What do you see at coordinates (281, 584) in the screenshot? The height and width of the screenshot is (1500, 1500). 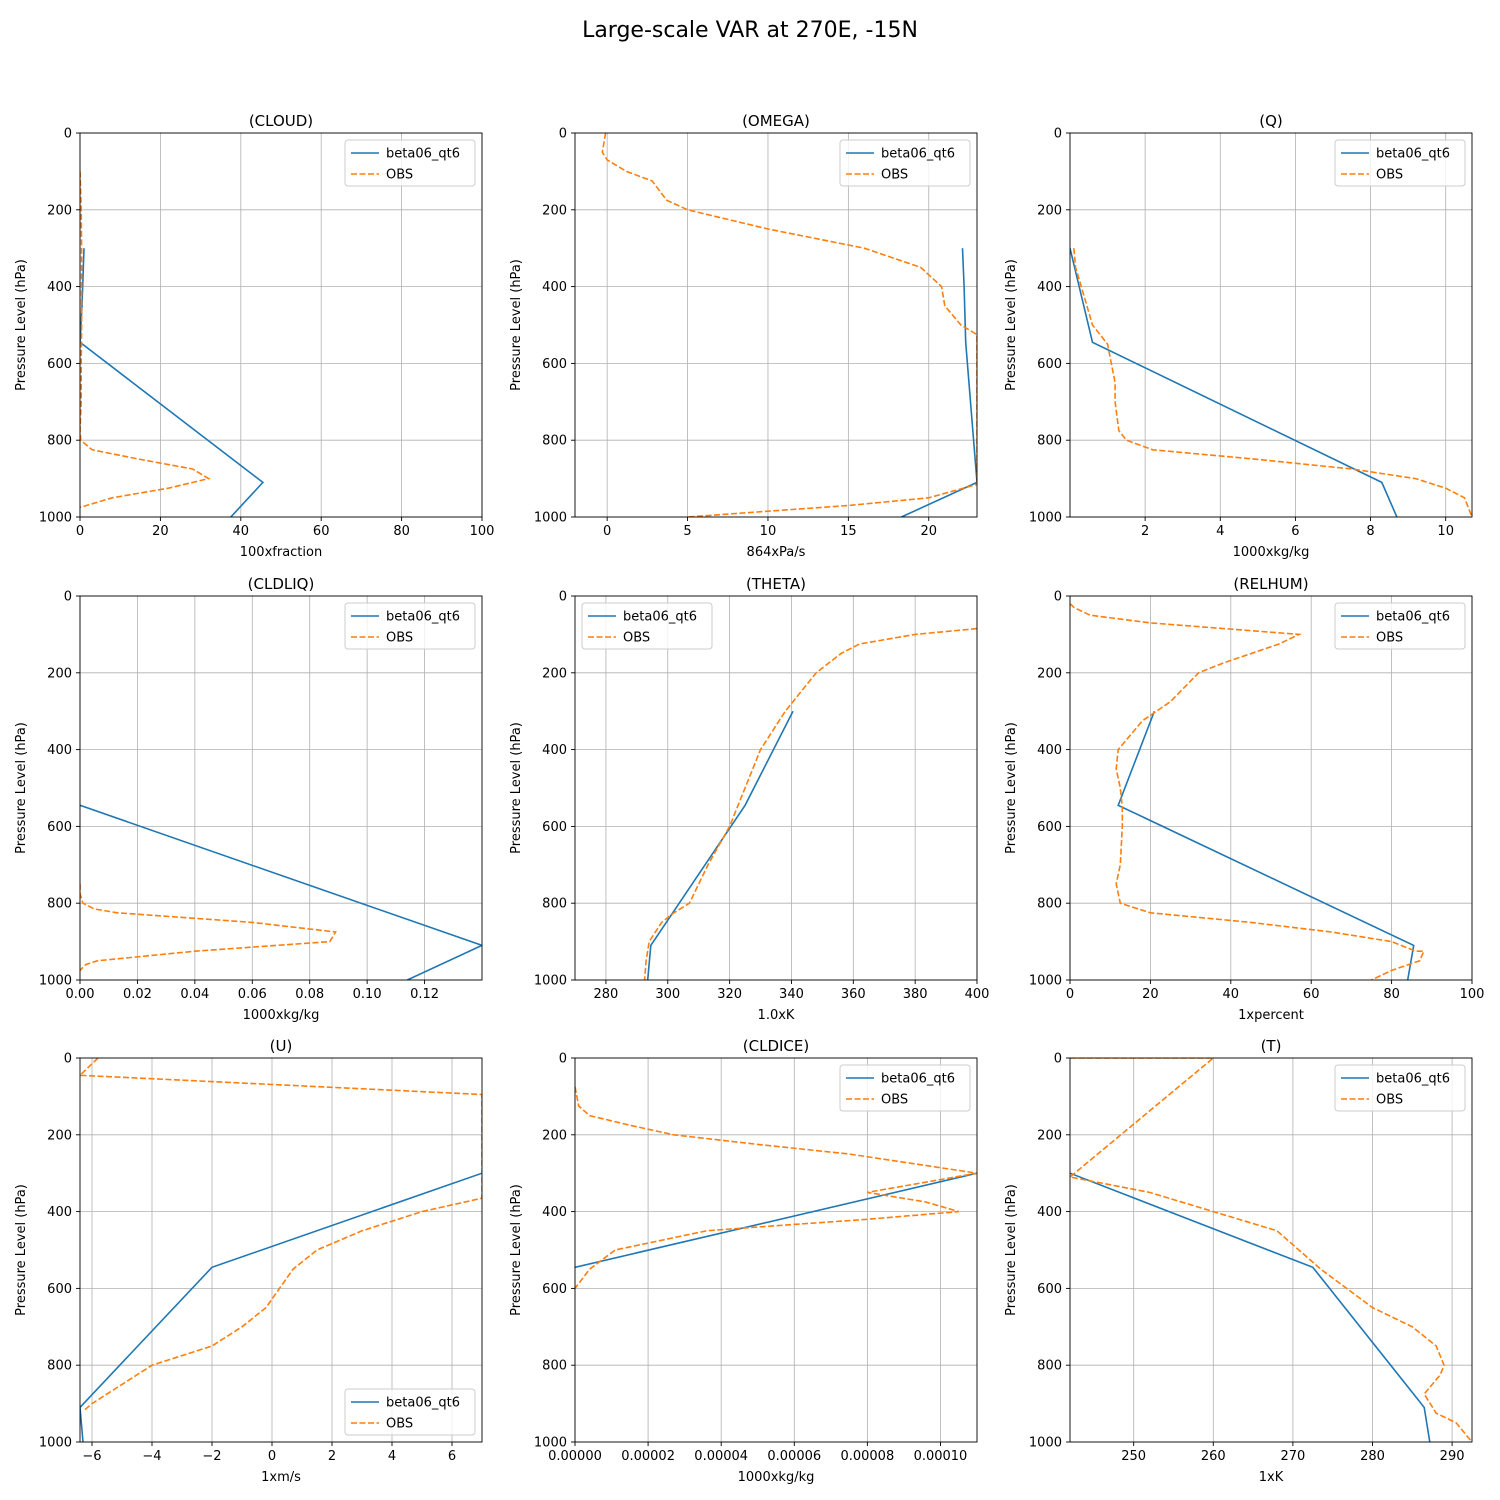 I see `panel-title: (CLDLIQ)` at bounding box center [281, 584].